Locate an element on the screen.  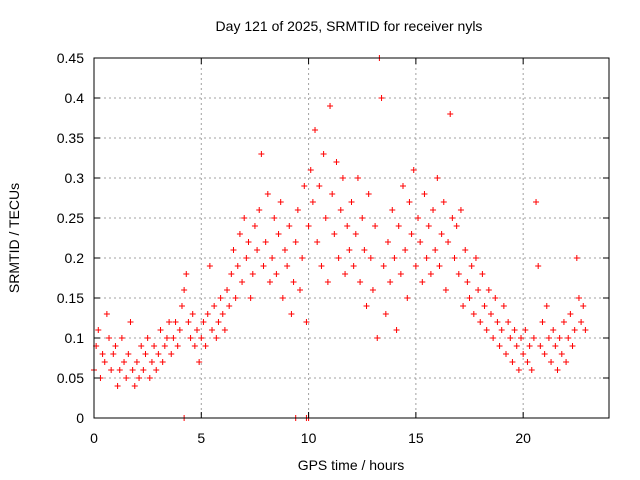
x-tick-label: 20 is located at coordinates (523, 438).